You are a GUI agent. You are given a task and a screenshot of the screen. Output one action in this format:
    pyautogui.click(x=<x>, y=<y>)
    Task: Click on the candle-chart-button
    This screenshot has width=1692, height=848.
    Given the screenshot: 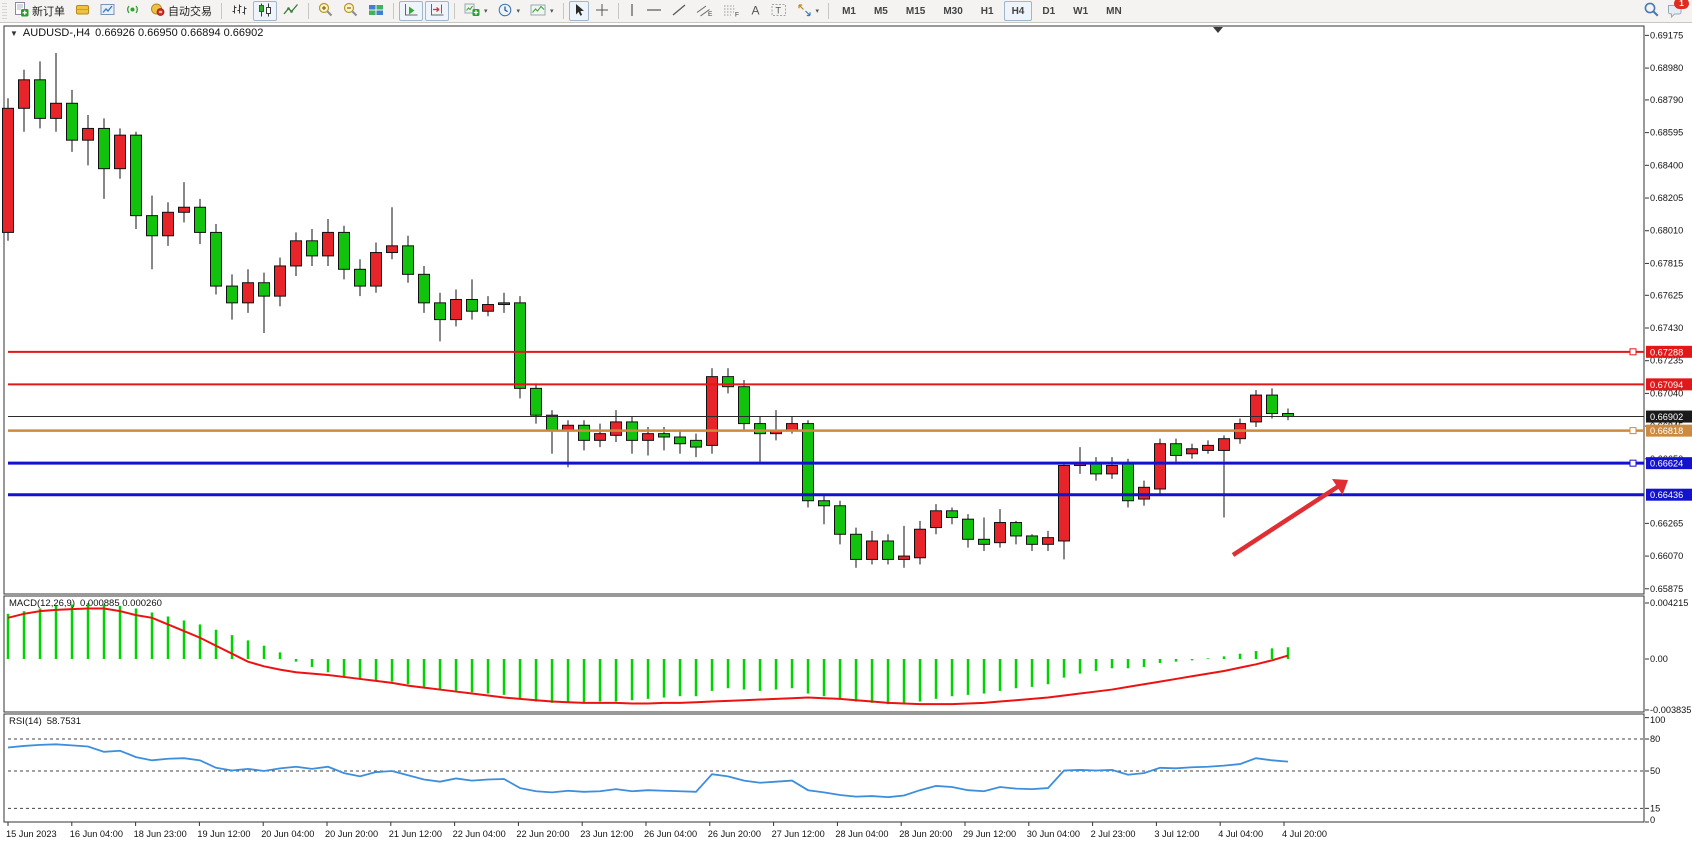 What is the action you would take?
    pyautogui.click(x=265, y=11)
    